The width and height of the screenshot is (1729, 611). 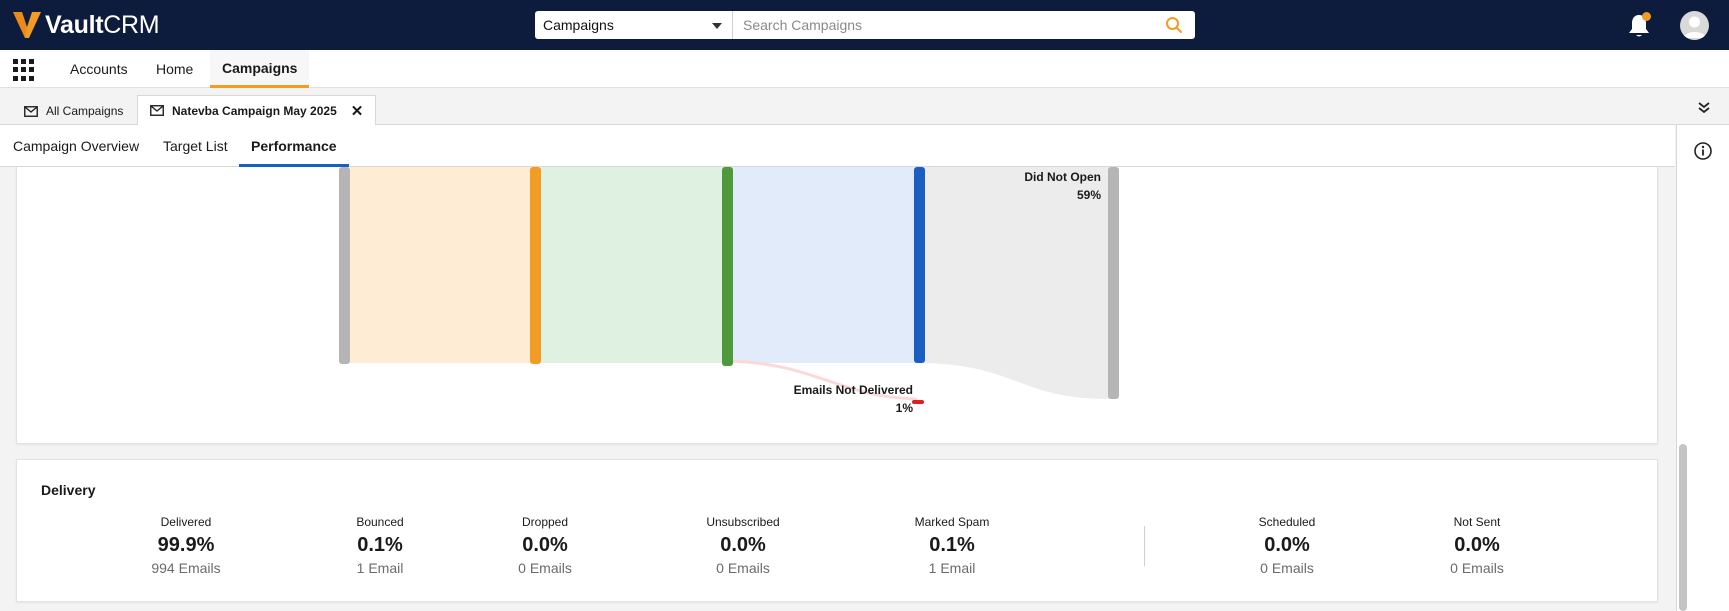 I want to click on caret-down-icon, so click(x=717, y=26).